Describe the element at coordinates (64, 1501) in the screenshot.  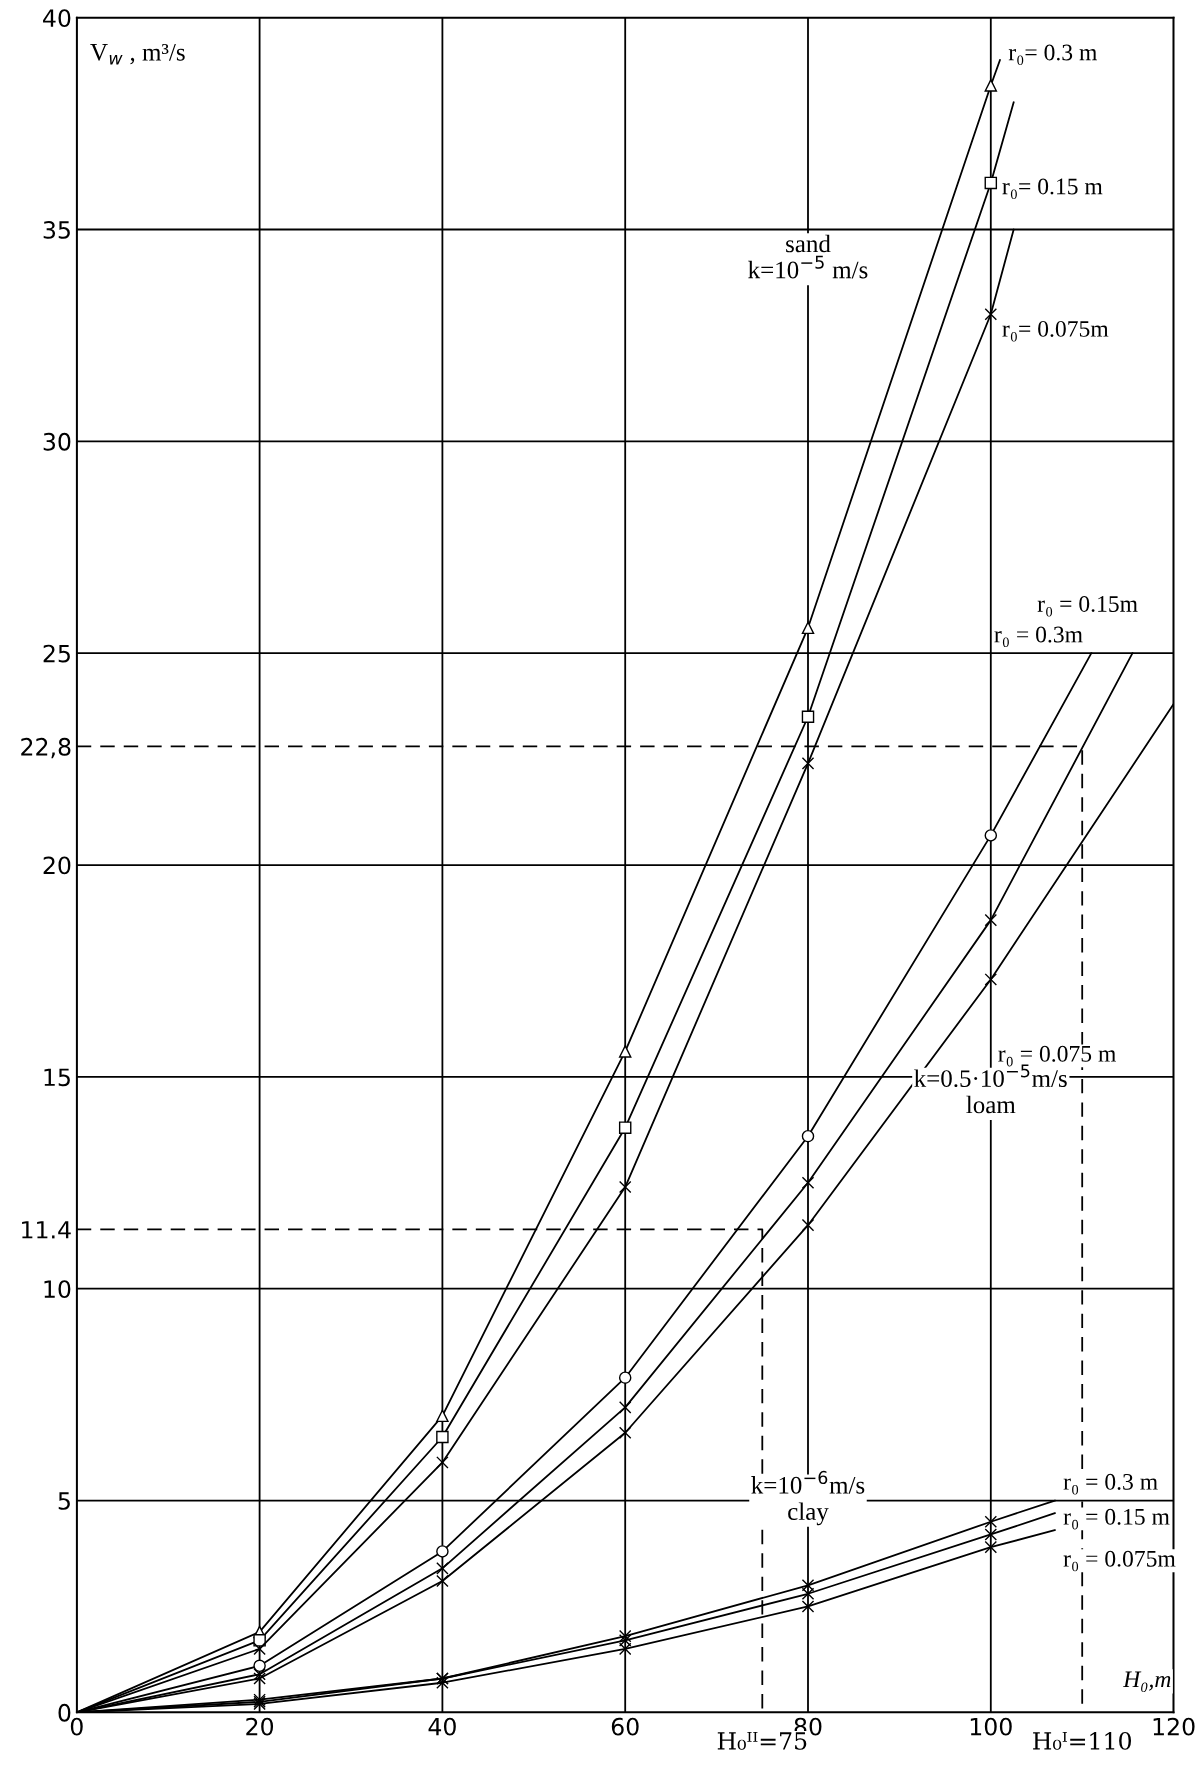
I see `y-tick-label: 5` at that location.